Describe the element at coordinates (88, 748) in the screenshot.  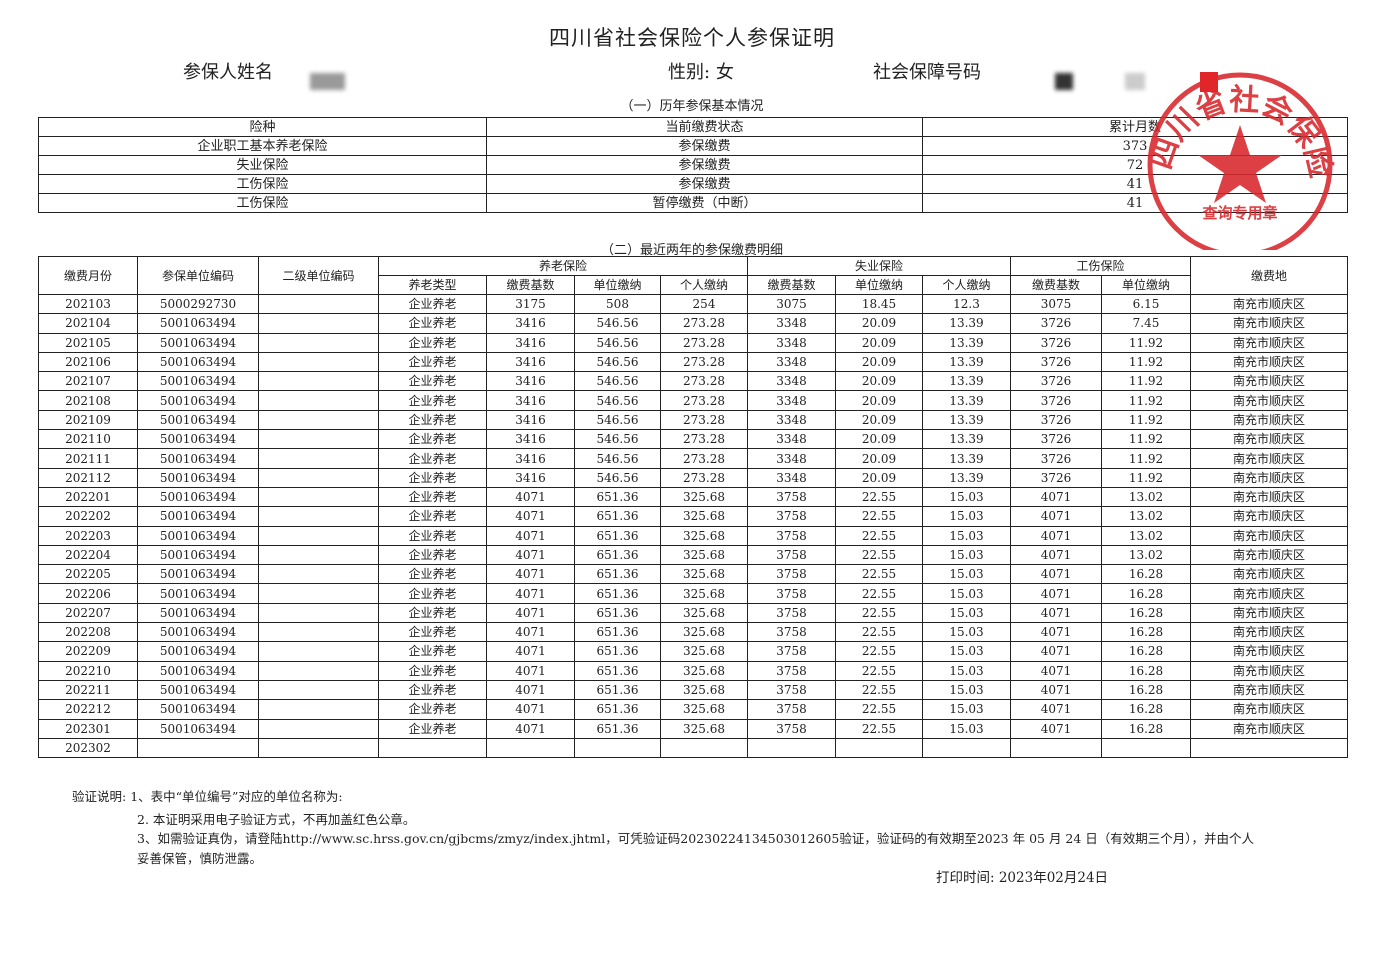
I see `table-cell: 202302` at that location.